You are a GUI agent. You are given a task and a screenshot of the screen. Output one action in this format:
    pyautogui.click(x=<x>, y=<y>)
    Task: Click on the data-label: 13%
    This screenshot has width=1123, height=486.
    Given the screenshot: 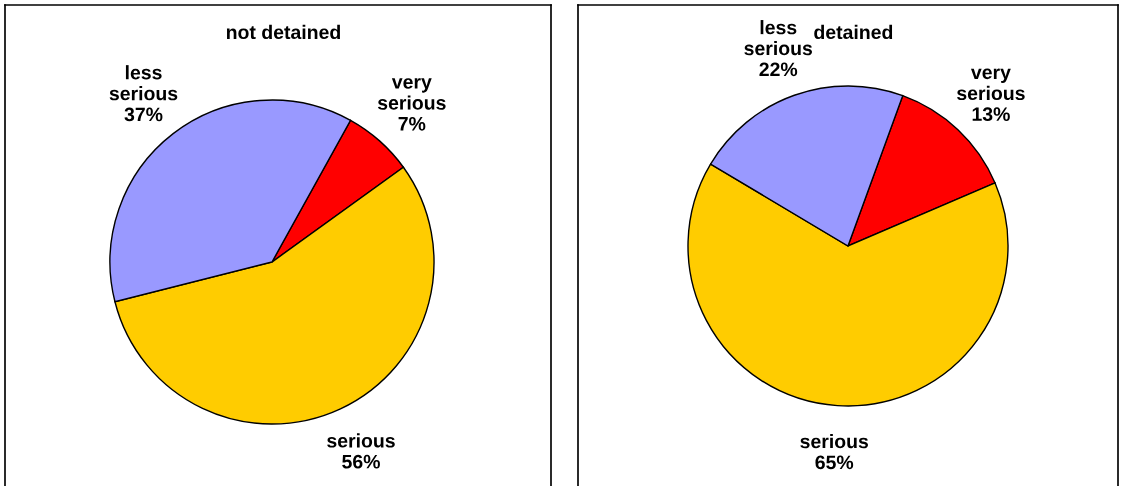 What is the action you would take?
    pyautogui.click(x=991, y=114)
    